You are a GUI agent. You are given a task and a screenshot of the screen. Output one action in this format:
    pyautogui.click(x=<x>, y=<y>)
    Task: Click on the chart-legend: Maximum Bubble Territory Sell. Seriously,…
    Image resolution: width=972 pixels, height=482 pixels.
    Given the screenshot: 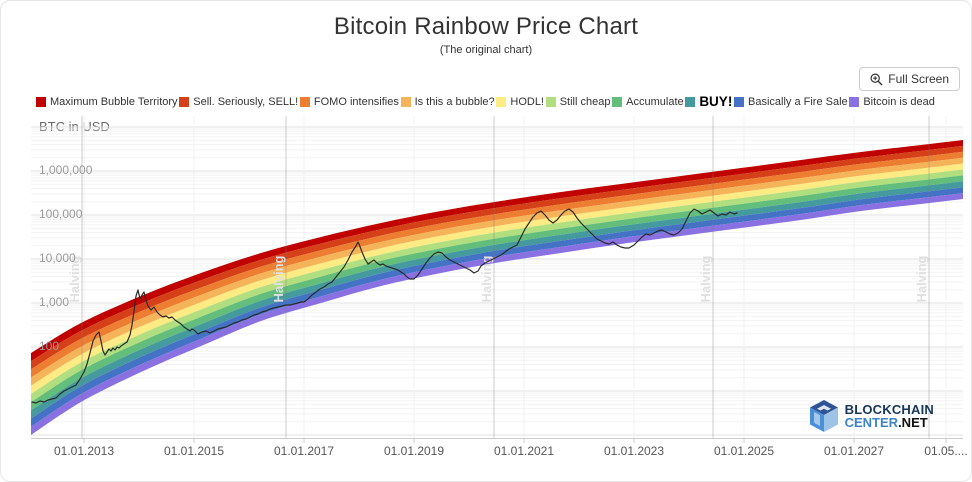 What is the action you would take?
    pyautogui.click(x=485, y=101)
    